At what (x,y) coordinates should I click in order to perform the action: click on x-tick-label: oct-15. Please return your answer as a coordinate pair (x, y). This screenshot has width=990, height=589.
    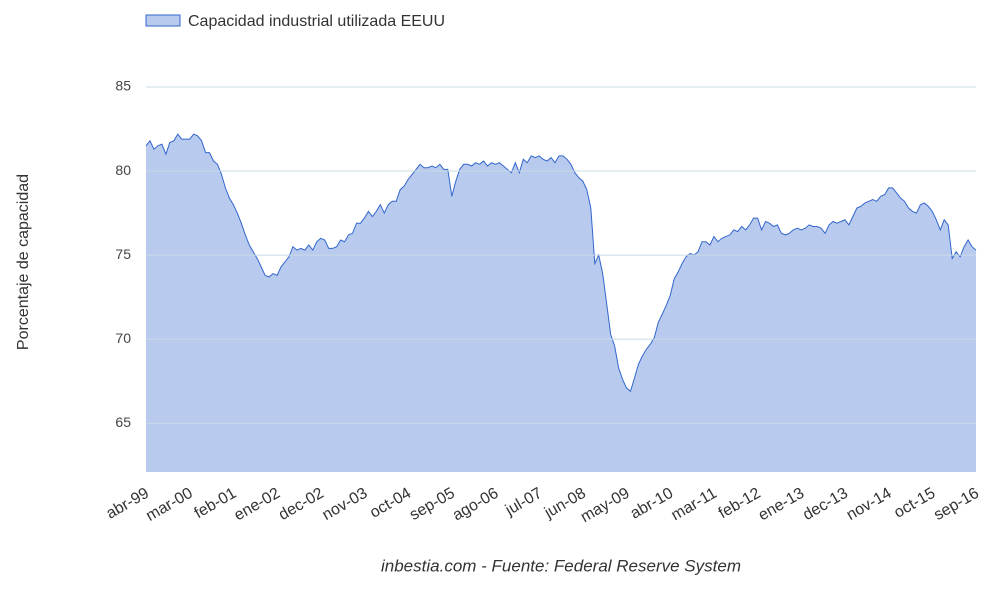
    Looking at the image, I should click on (914, 503).